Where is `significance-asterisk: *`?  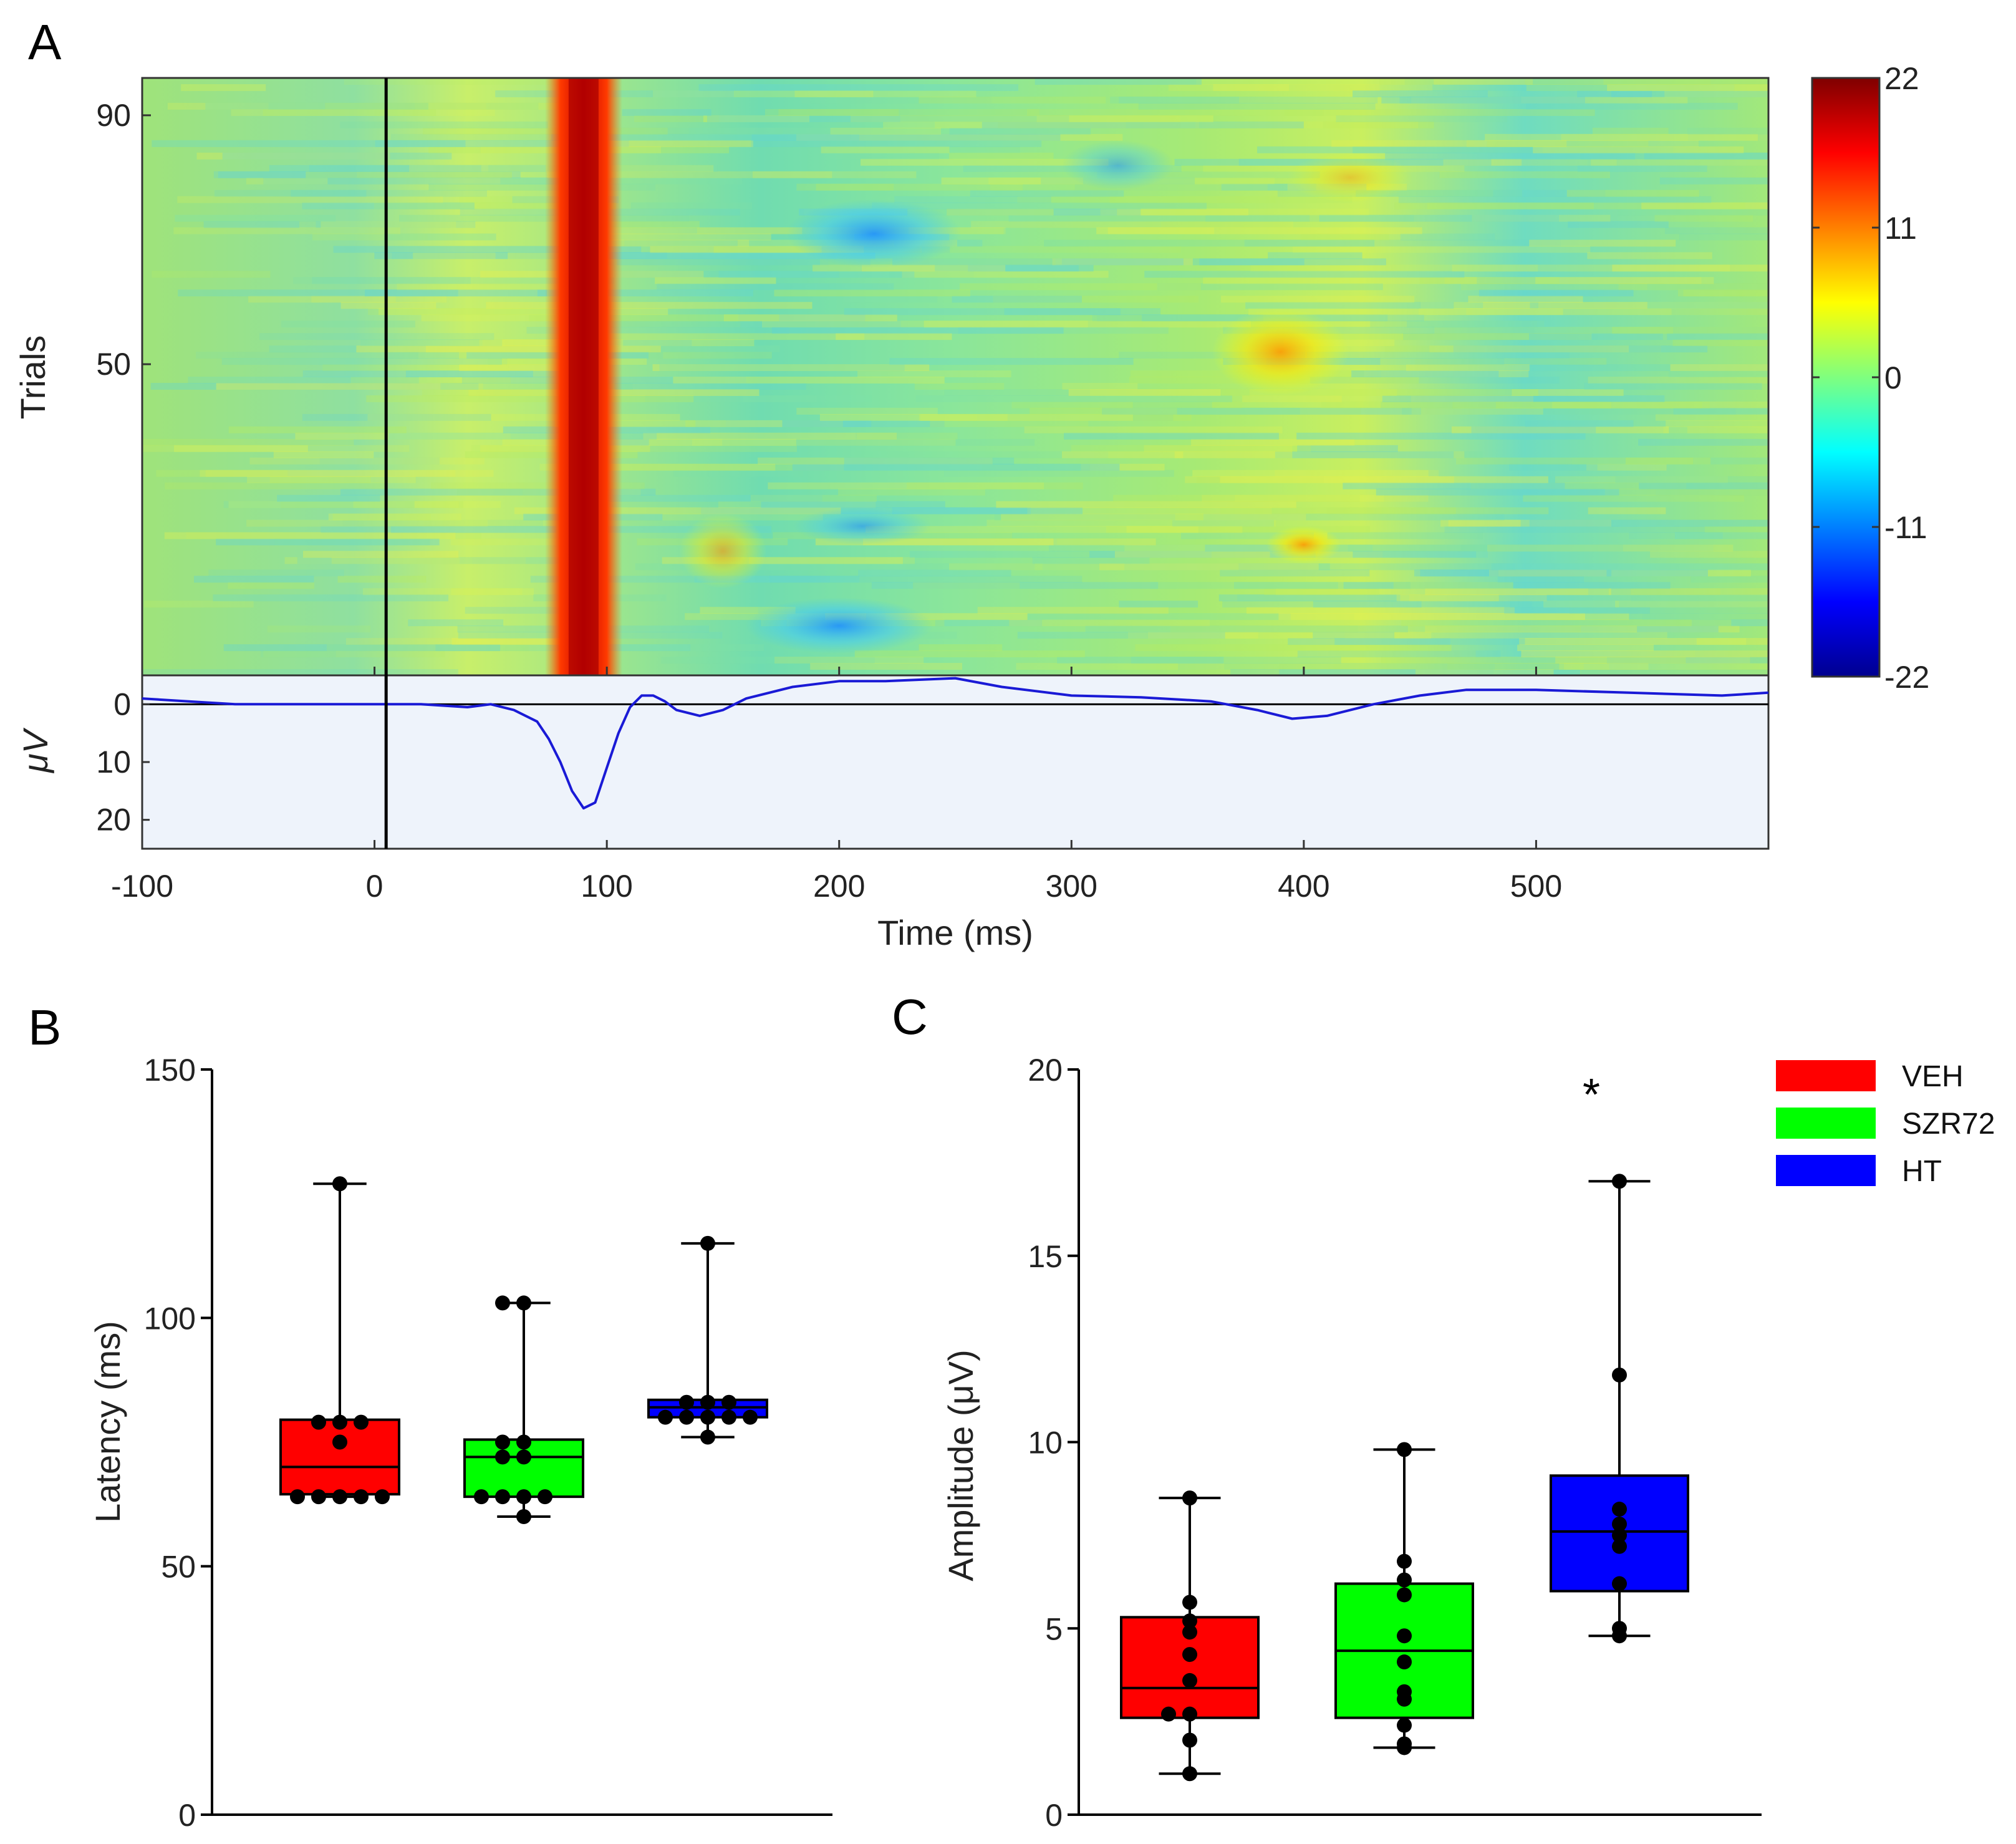 significance-asterisk: * is located at coordinates (1591, 1095).